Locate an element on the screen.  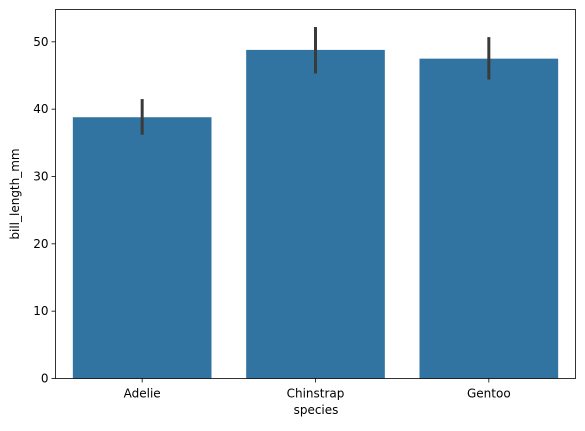
y-axis-label: bill_length_mm is located at coordinates (15, 193).